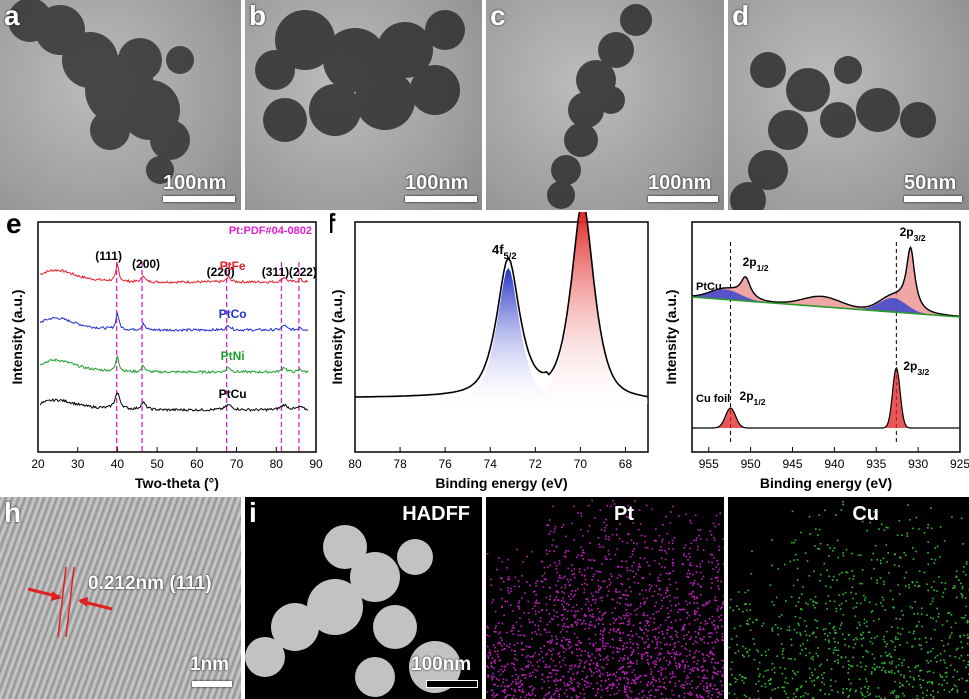  What do you see at coordinates (13, 512) in the screenshot?
I see `panel-label-h: h` at bounding box center [13, 512].